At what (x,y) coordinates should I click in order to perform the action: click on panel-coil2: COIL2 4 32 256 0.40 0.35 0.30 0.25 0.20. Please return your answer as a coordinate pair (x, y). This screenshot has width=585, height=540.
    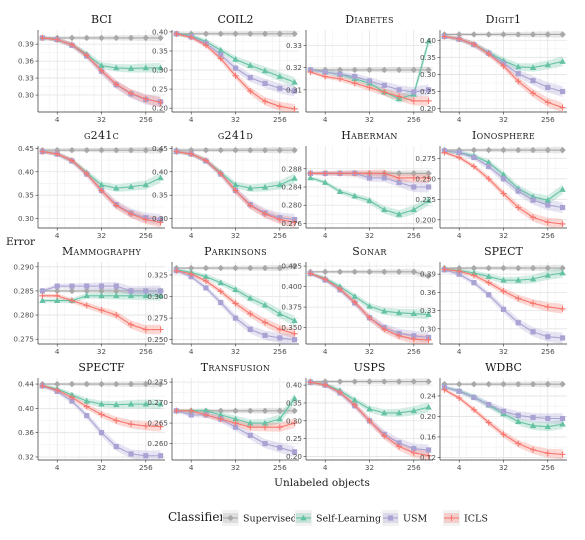
    Looking at the image, I should click on (225, 68).